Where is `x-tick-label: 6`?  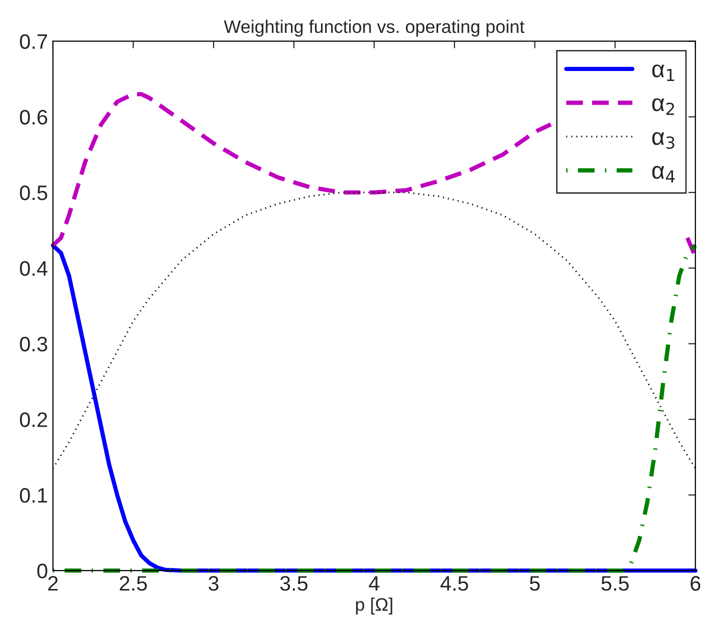
x-tick-label: 6 is located at coordinates (695, 583).